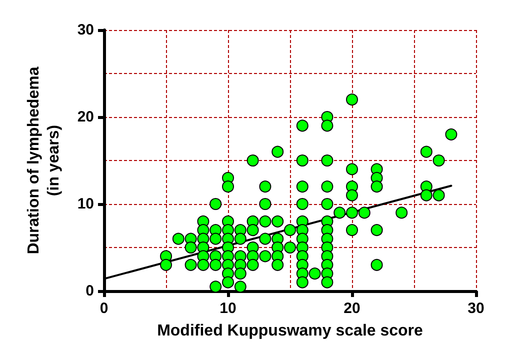 This screenshot has width=532, height=360. Describe the element at coordinates (352, 308) in the screenshot. I see `x-tick-label: 20` at that location.